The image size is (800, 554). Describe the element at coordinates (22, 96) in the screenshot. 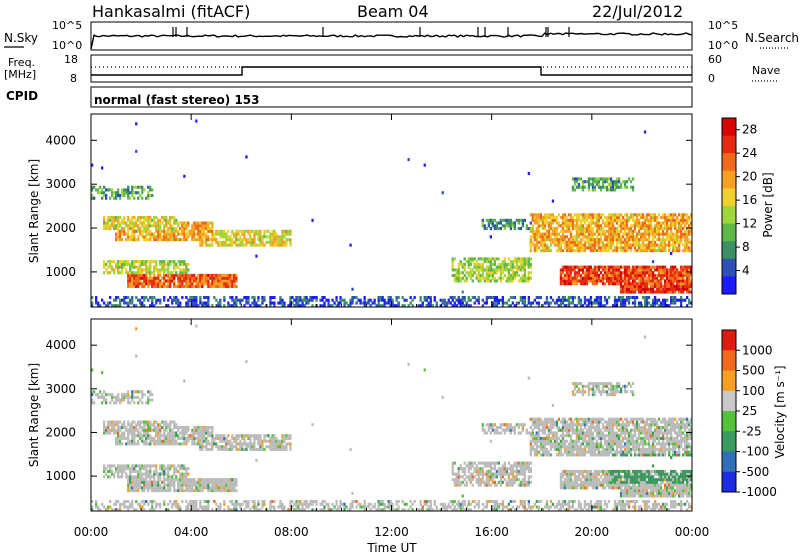

I see `cpid-label: CPID` at that location.